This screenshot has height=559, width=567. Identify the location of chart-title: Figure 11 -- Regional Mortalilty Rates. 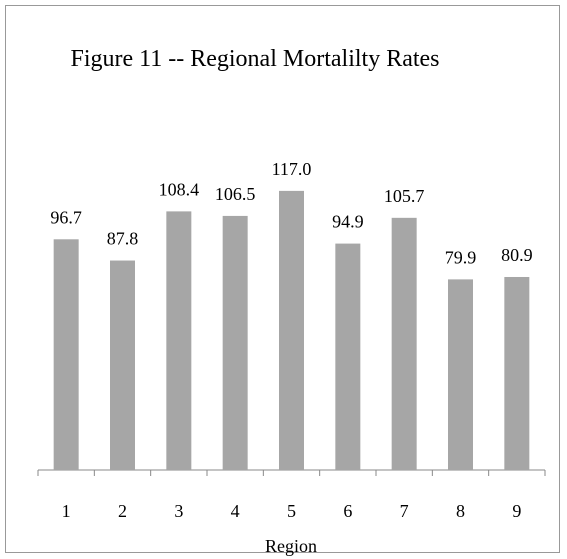
(255, 59).